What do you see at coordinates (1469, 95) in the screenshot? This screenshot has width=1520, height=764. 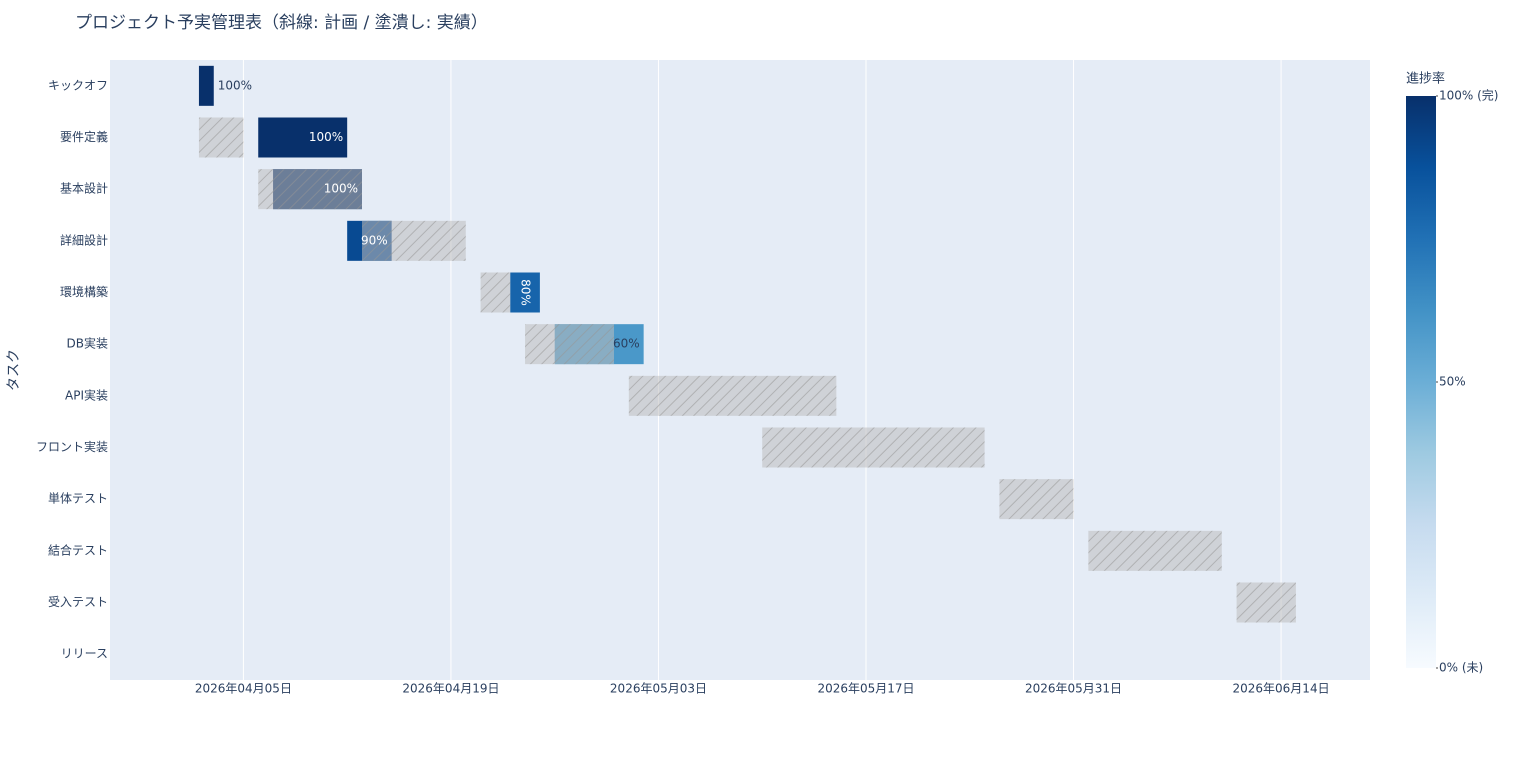 I see `colorbar-tick-label: 100% (完)` at bounding box center [1469, 95].